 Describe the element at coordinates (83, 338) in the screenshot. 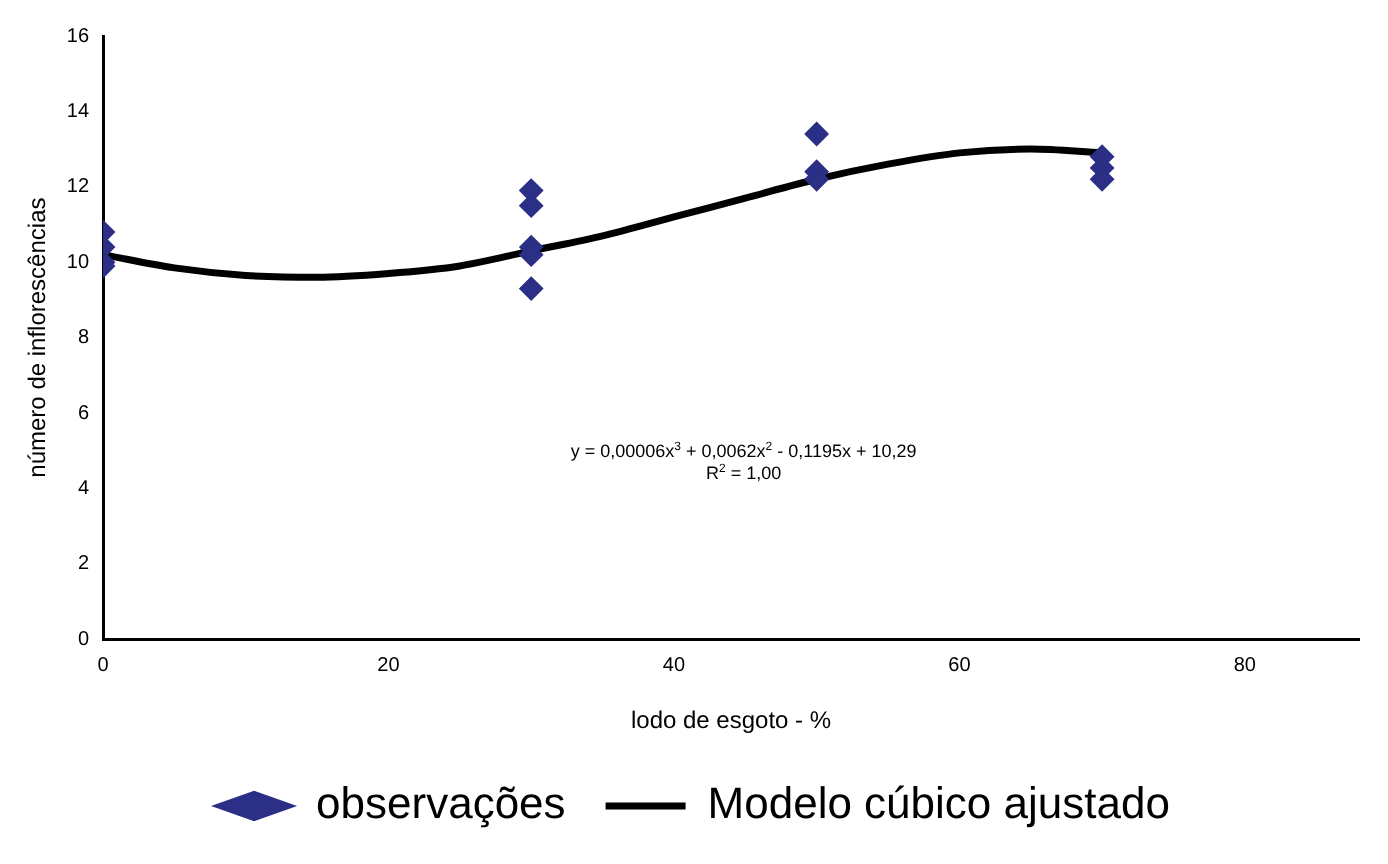

I see `y-tick-label: 8` at that location.